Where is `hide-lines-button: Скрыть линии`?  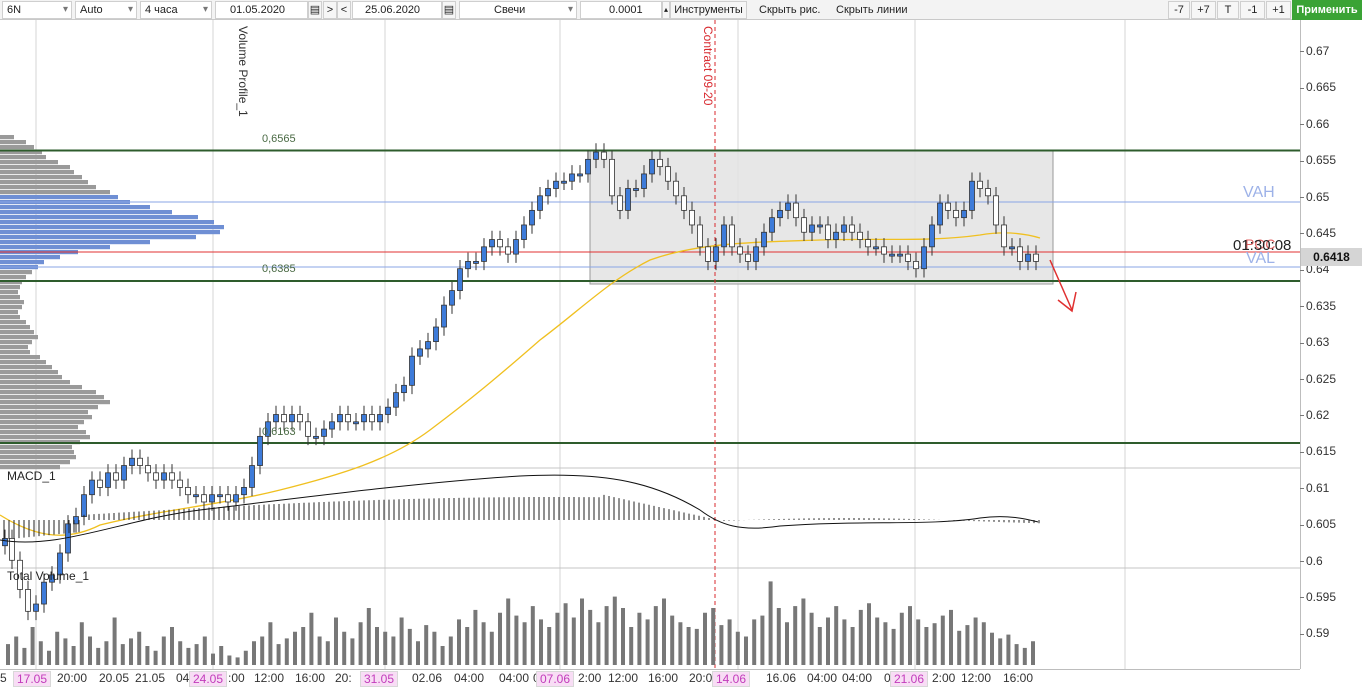 hide-lines-button: Скрыть линии is located at coordinates (873, 10).